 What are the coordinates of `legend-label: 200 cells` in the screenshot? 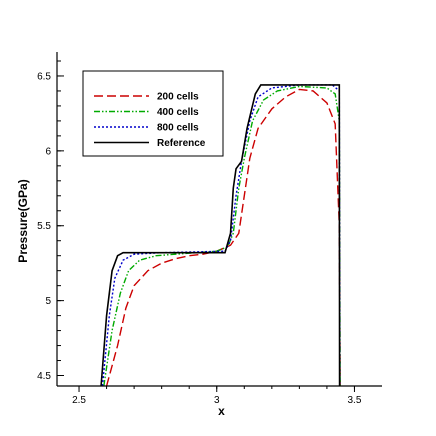 It's located at (178, 97).